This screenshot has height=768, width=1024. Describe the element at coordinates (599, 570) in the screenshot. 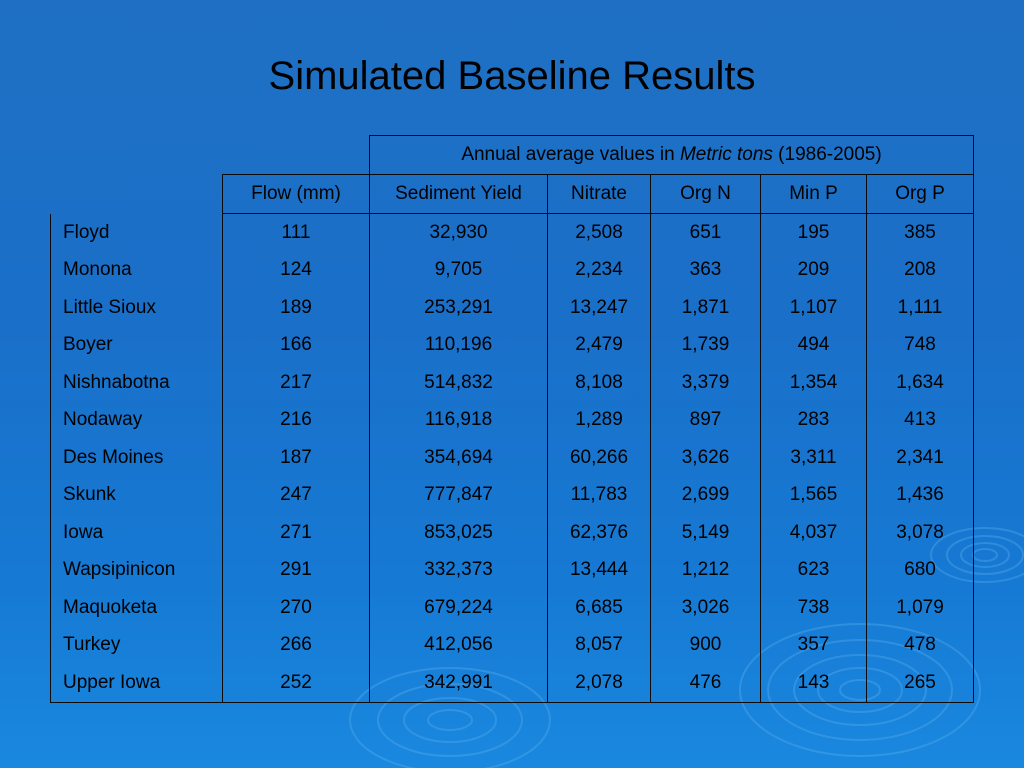

I see `value-cell: 13,444` at that location.